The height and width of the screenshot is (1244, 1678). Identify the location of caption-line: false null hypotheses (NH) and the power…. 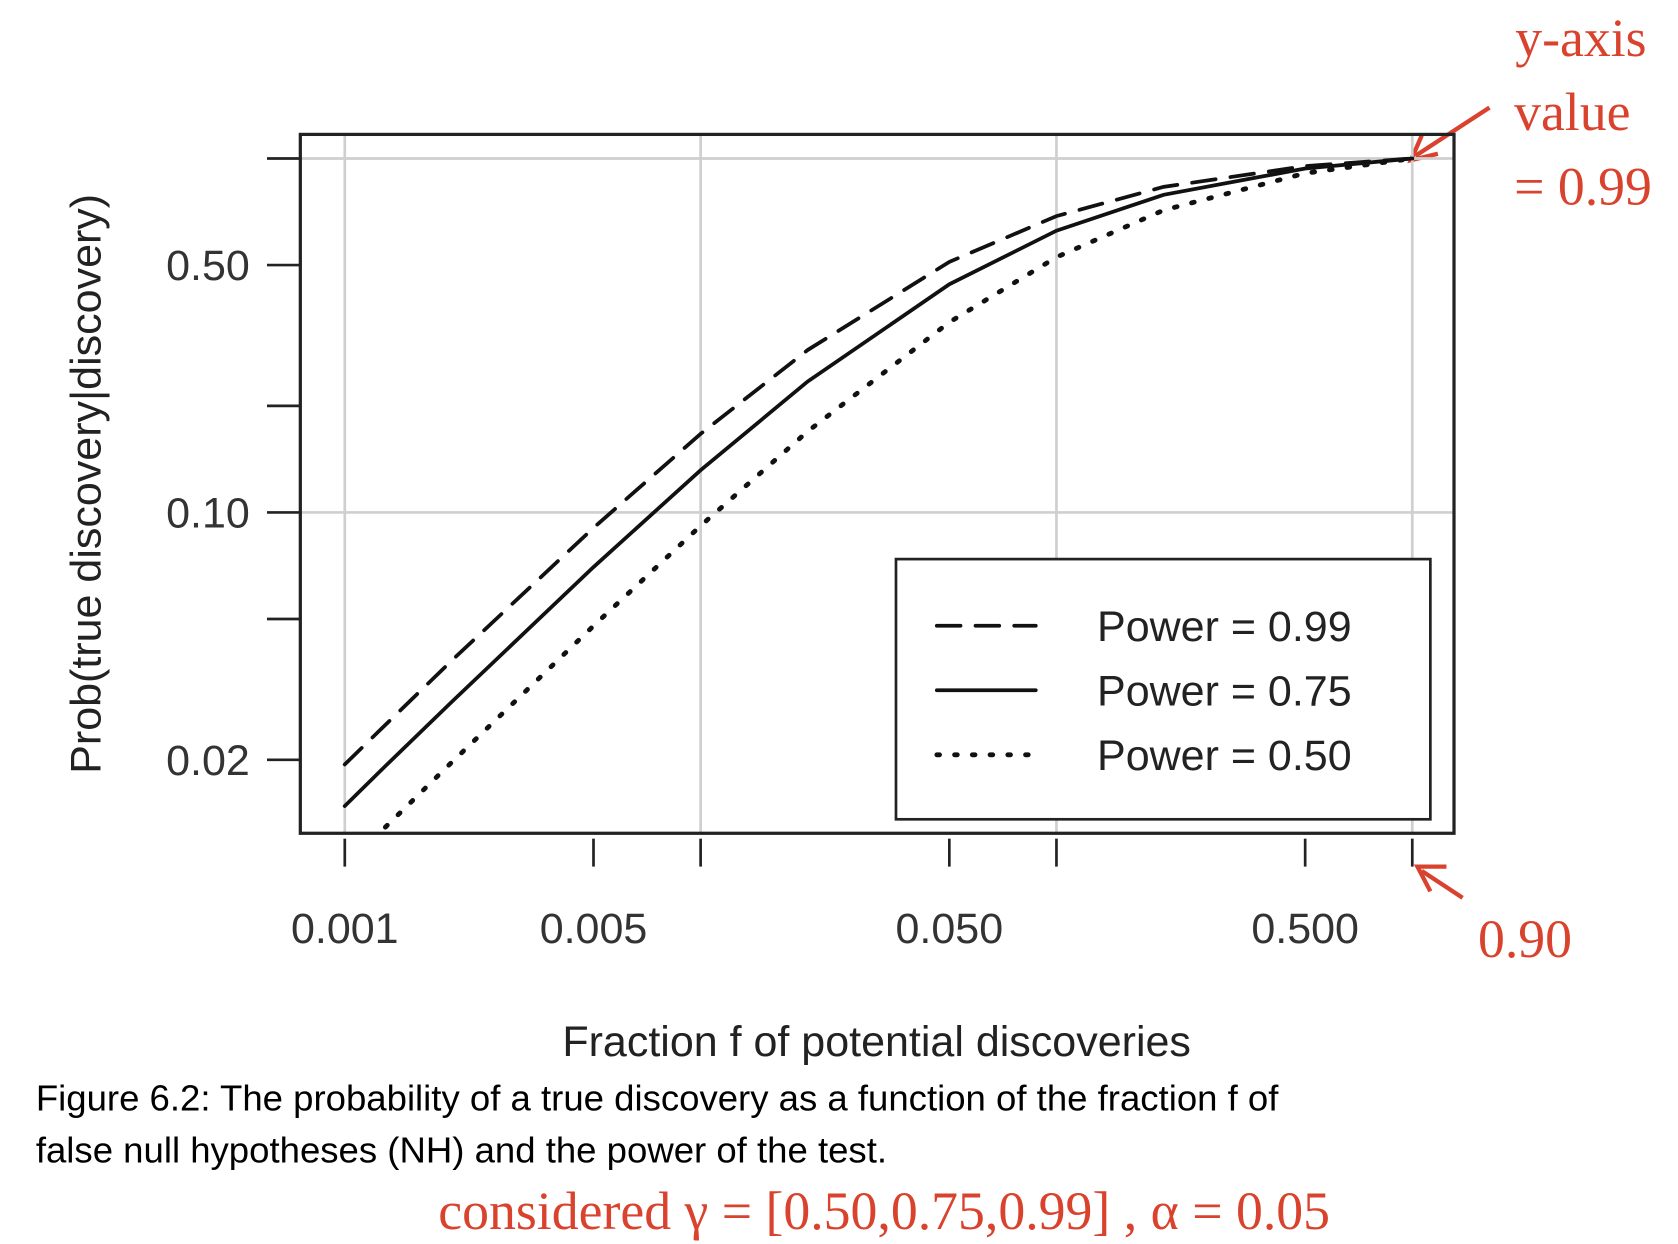
(461, 1149).